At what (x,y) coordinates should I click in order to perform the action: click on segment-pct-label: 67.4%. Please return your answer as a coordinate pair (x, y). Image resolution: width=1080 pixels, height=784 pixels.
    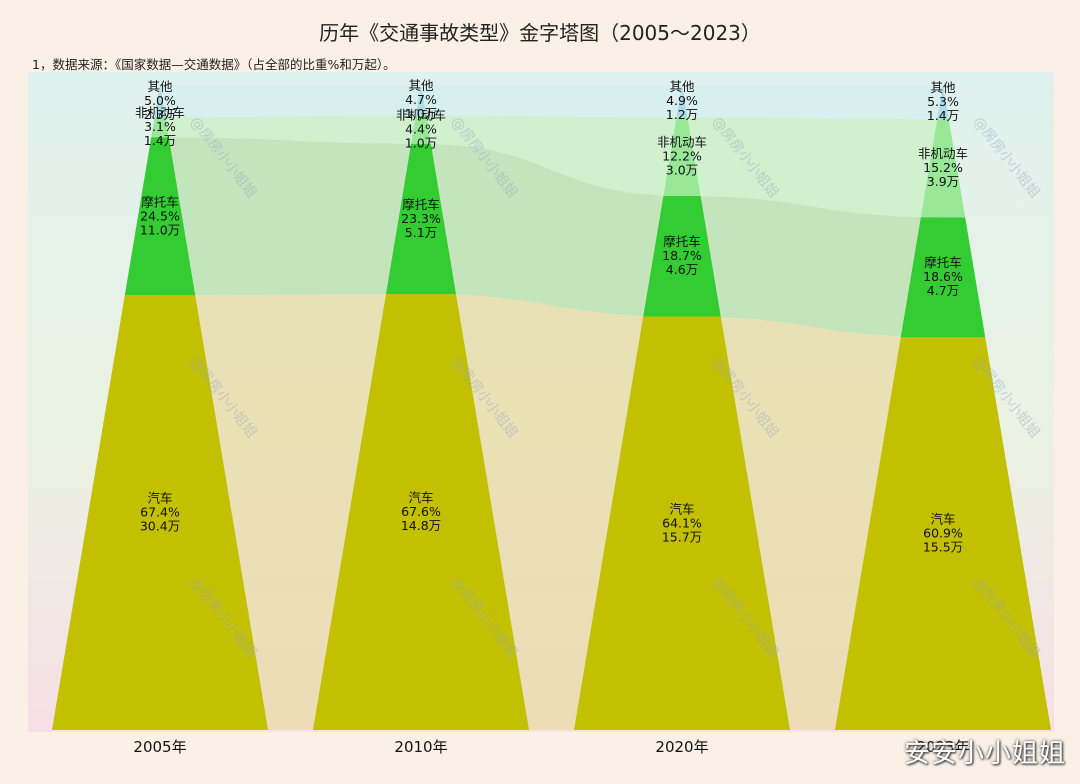
    Looking at the image, I should click on (160, 512).